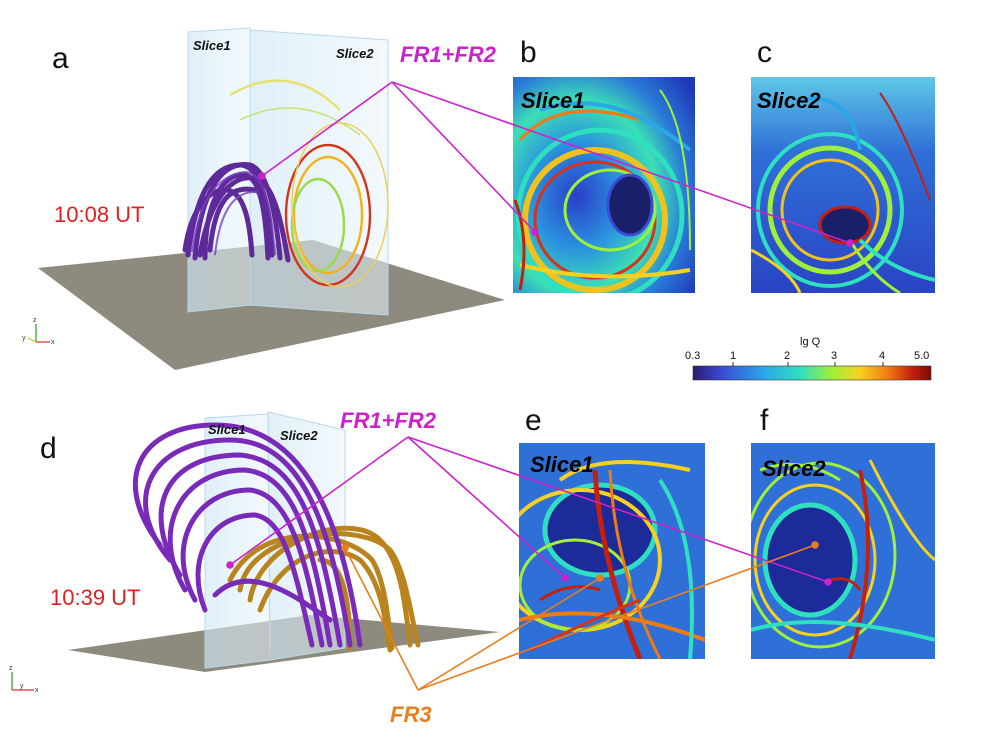  I want to click on flux-rope-fr12-a, so click(236, 212).